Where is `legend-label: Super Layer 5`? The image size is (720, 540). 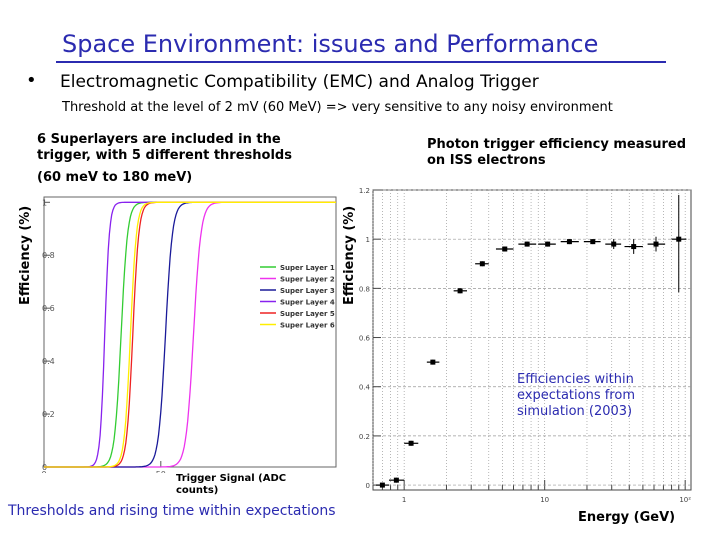 legend-label: Super Layer 5 is located at coordinates (307, 314).